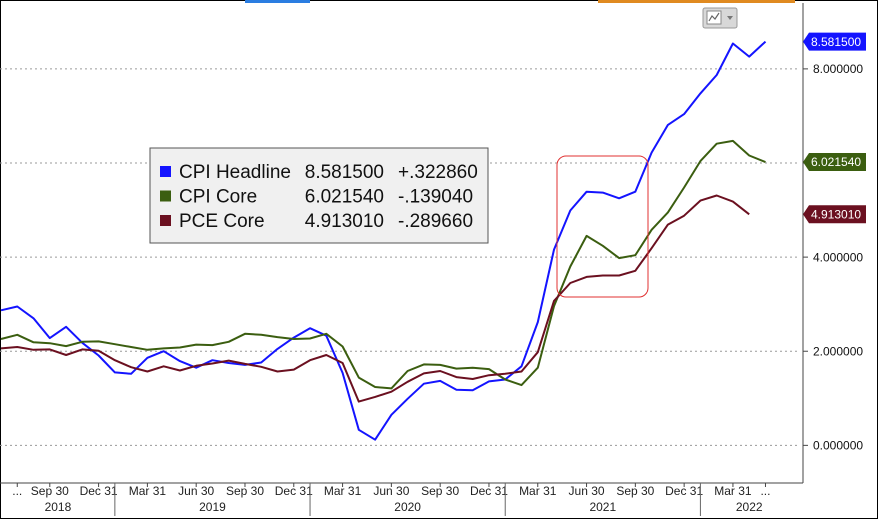 The height and width of the screenshot is (524, 878). Describe the element at coordinates (438, 172) in the screenshot. I see `legend-change: +.322860` at that location.